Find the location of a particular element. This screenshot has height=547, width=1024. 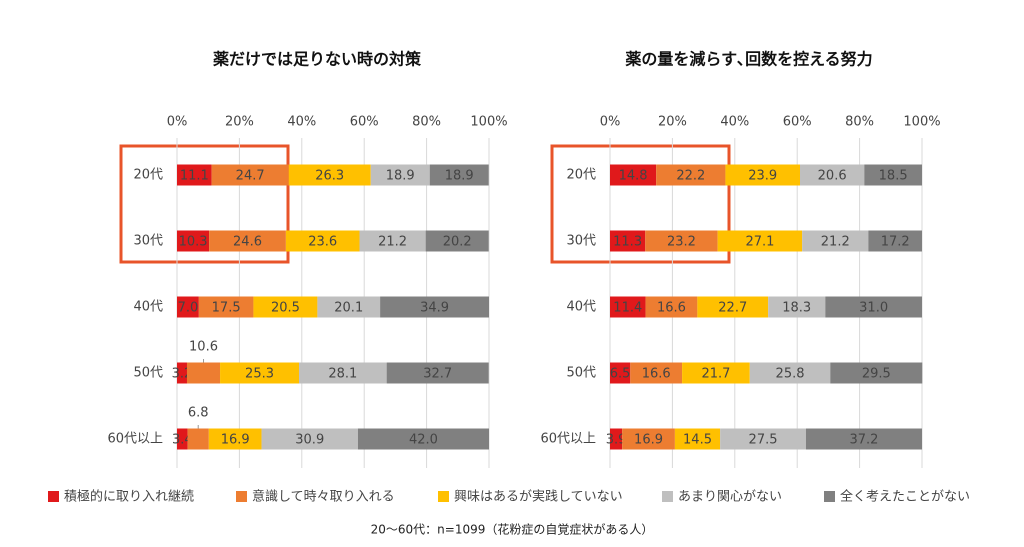

value-label: 26.3 is located at coordinates (329, 176).